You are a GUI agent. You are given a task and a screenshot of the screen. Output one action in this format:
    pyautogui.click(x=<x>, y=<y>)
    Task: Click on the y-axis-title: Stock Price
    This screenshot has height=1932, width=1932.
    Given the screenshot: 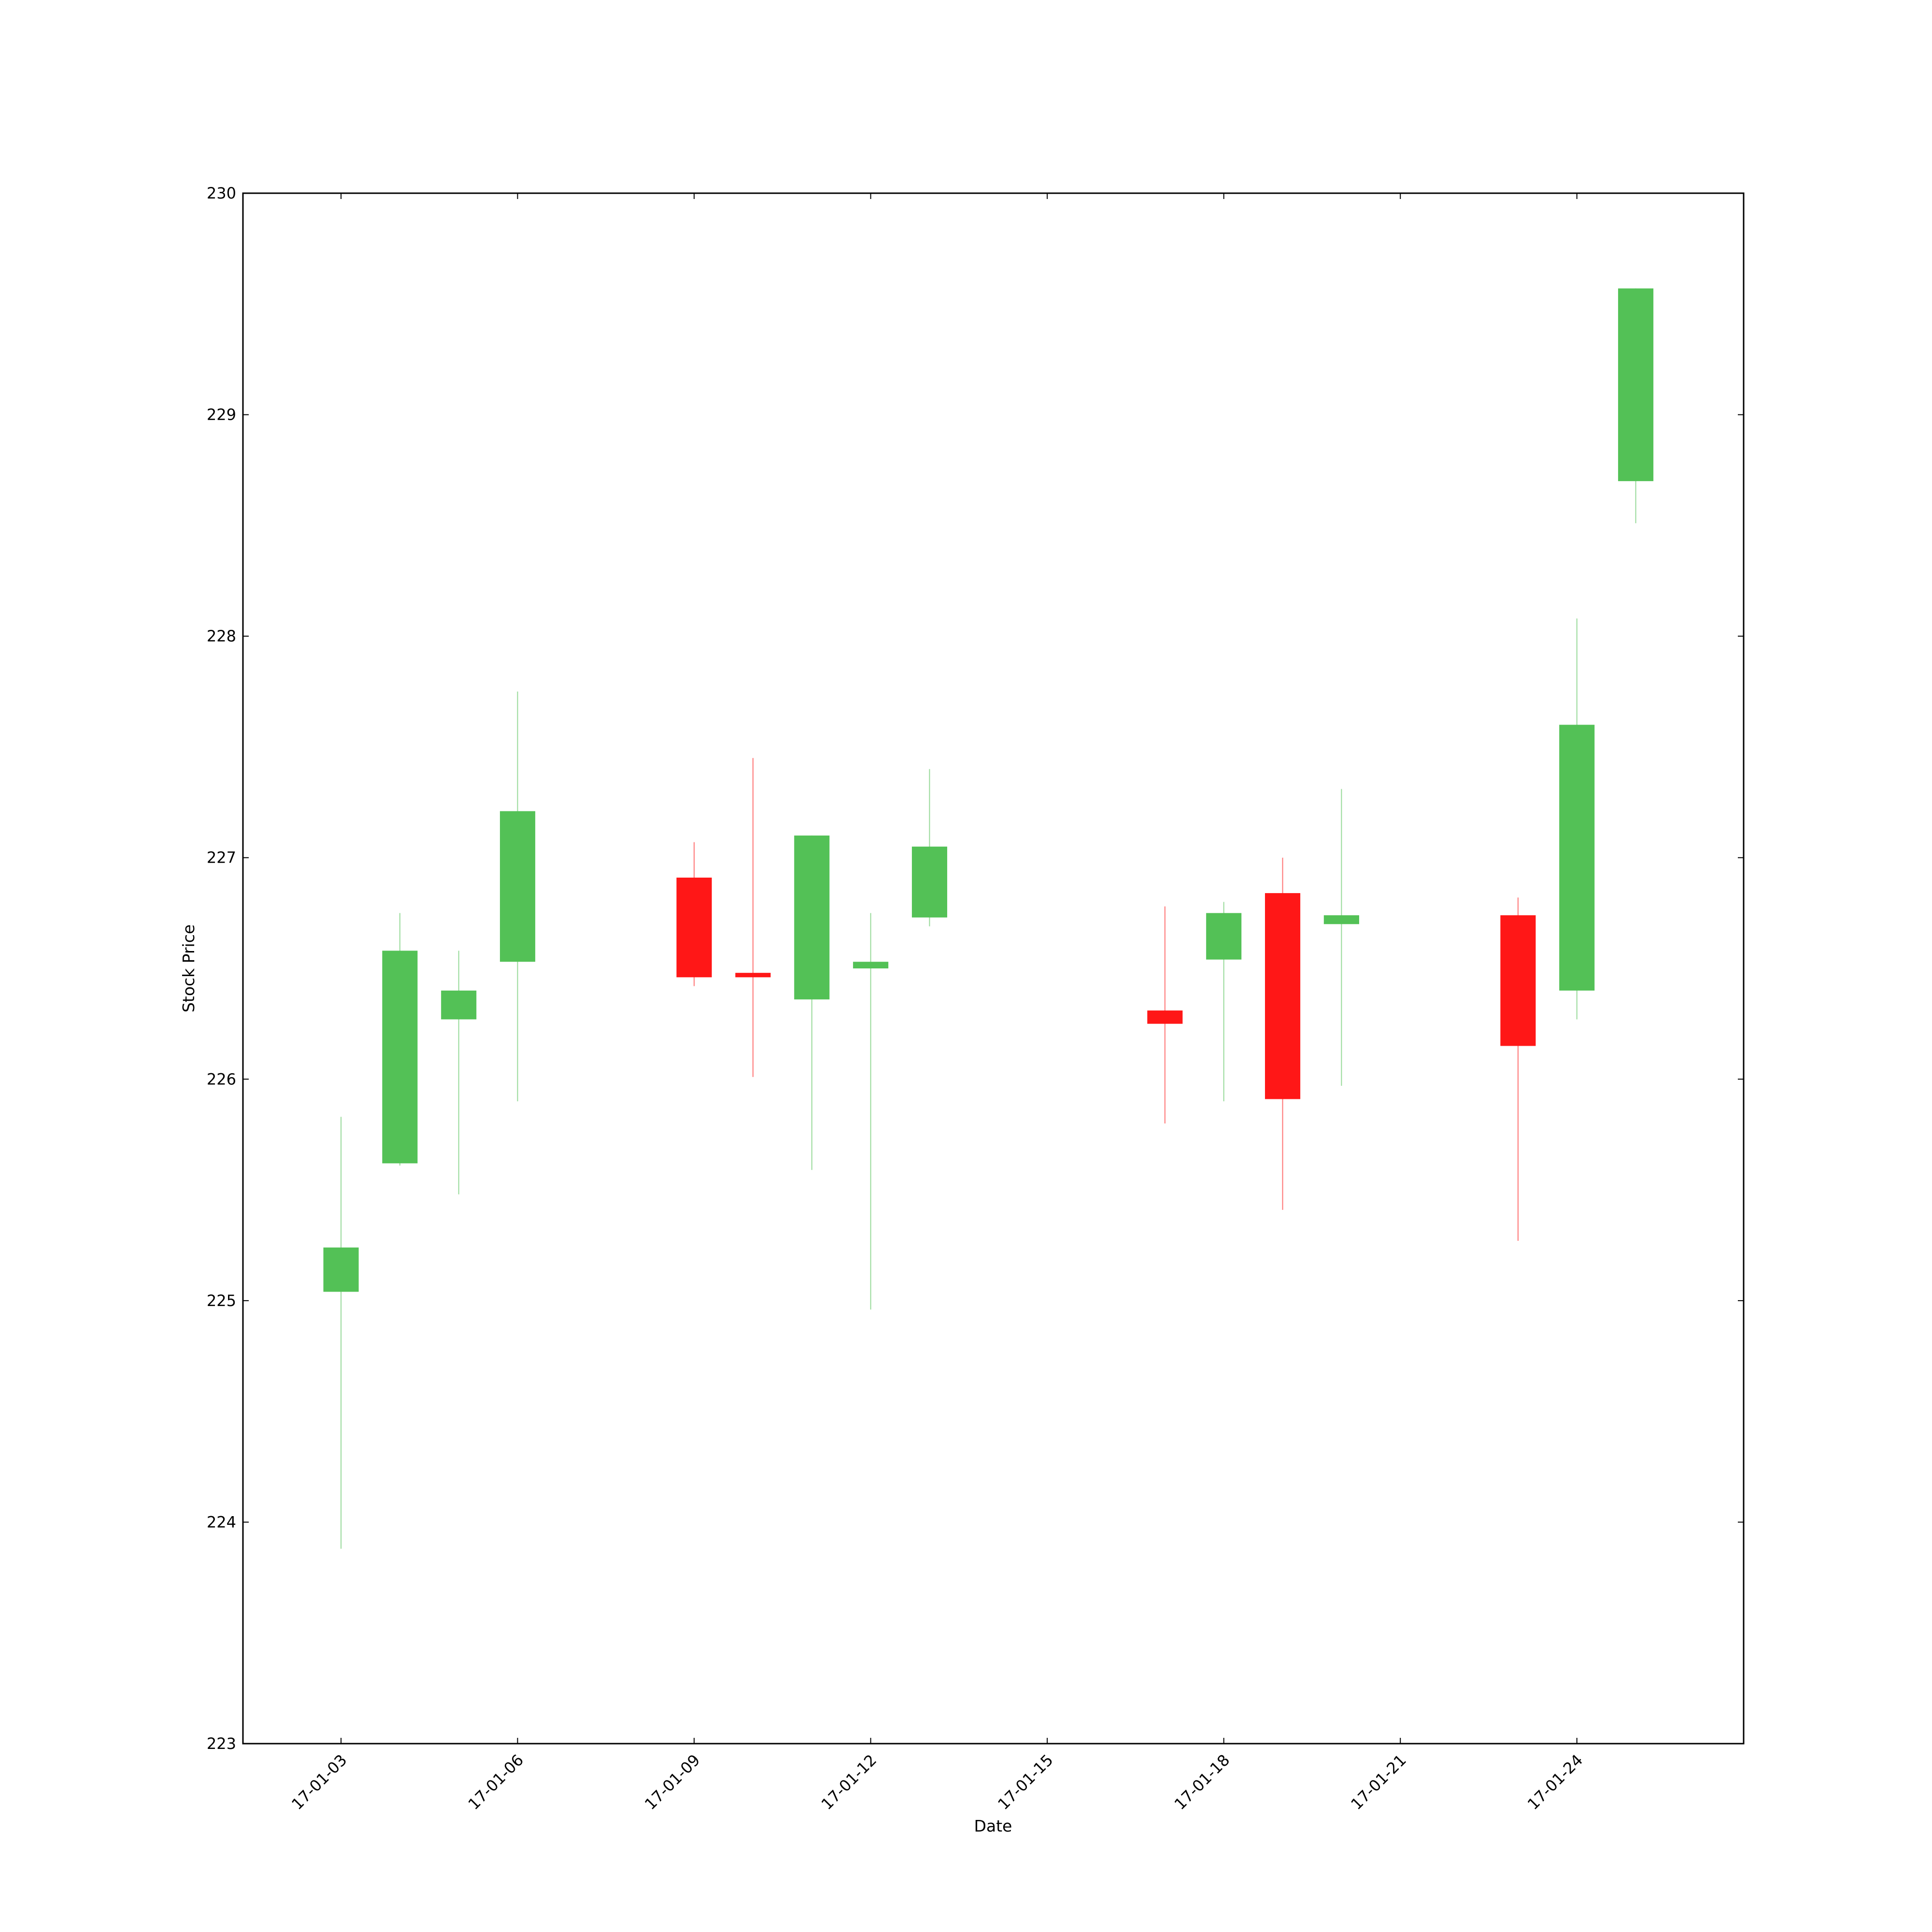 What is the action you would take?
    pyautogui.click(x=188, y=968)
    